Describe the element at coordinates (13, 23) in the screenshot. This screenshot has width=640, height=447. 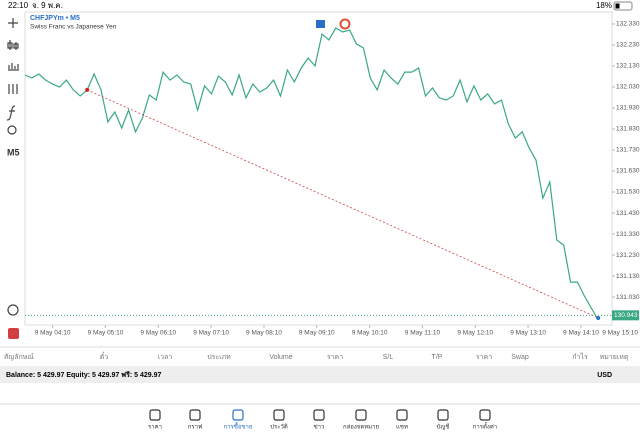
I see `crosshair-tool` at that location.